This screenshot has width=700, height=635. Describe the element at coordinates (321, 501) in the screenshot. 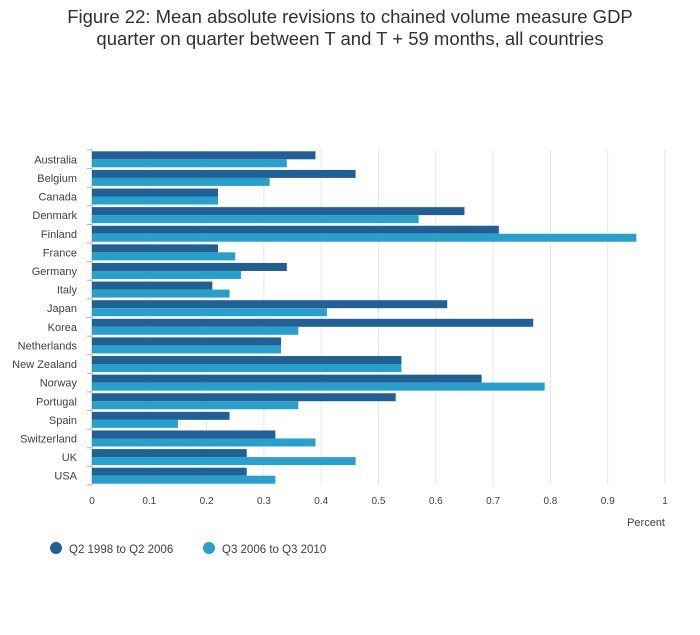

I see `x-tick-label: 0.4` at that location.